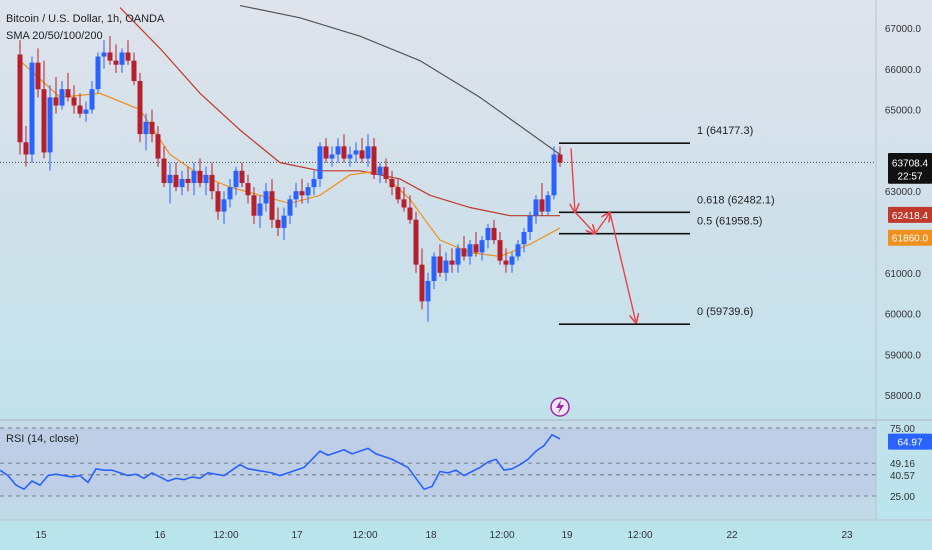  What do you see at coordinates (725, 131) in the screenshot?
I see `fib-level-label: 1 (64177.3)` at bounding box center [725, 131].